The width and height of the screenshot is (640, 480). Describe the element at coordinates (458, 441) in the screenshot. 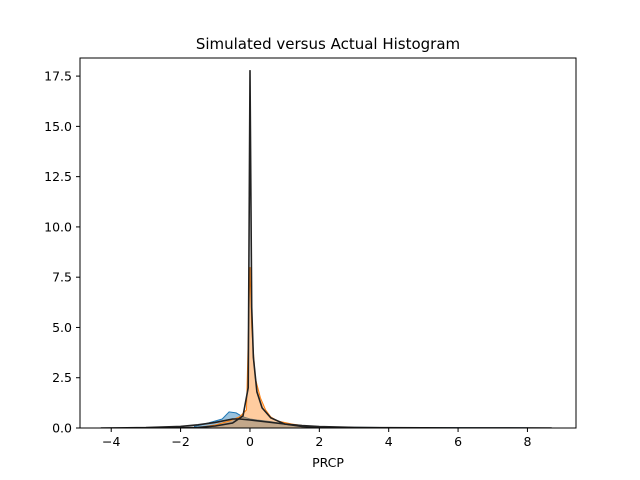

I see `x-tick-label: 6` at that location.